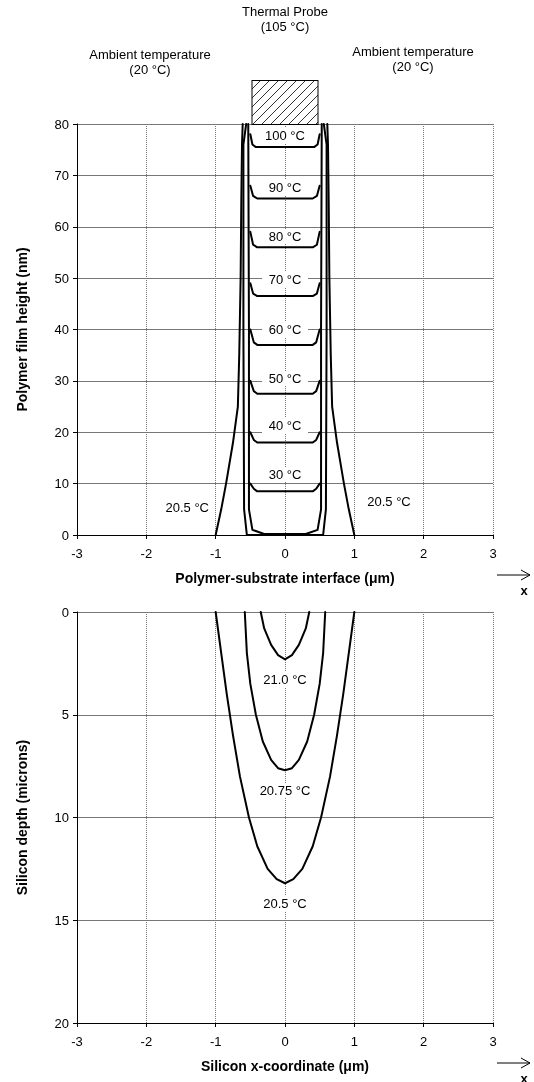 The width and height of the screenshot is (534, 1082). Describe the element at coordinates (285, 187) in the screenshot. I see `annotation: 90 °C` at that location.